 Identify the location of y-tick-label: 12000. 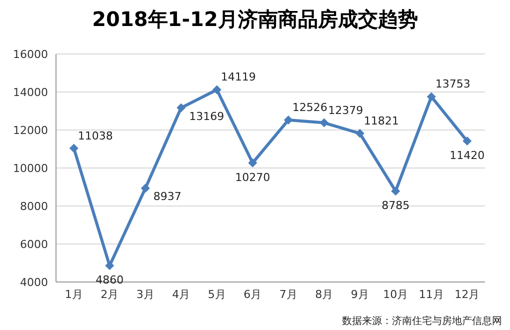
(30, 130).